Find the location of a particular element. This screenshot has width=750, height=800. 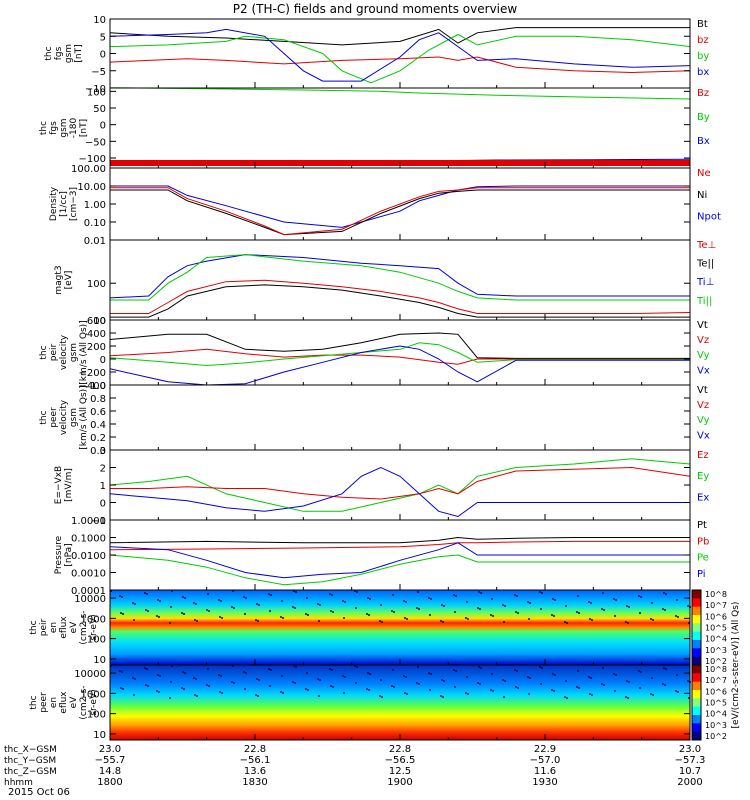

y-tick-label: 0 is located at coordinates (103, 360).